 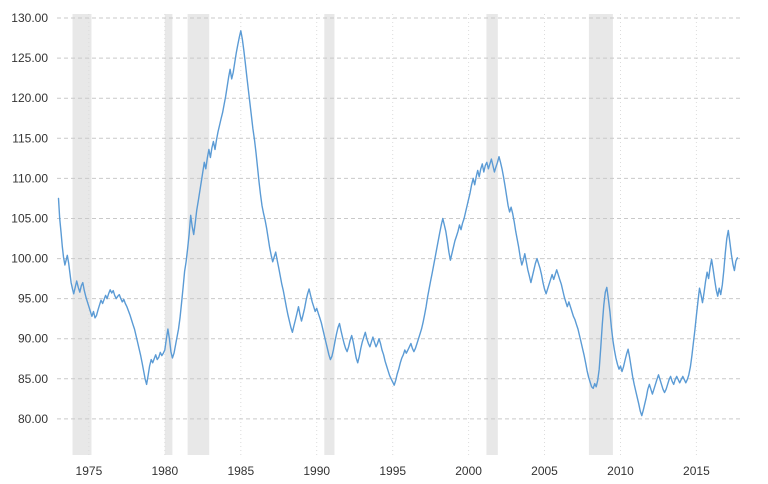 What do you see at coordinates (29, 259) in the screenshot?
I see `y-tick-label: 100.00` at bounding box center [29, 259].